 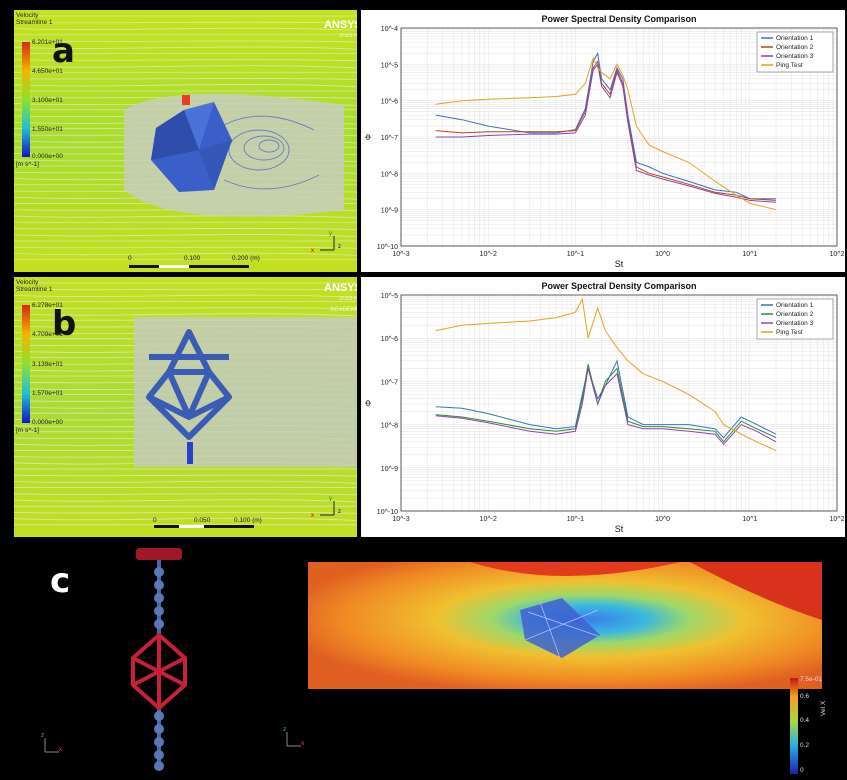 I want to click on panel-b-label: b, so click(x=64, y=324).